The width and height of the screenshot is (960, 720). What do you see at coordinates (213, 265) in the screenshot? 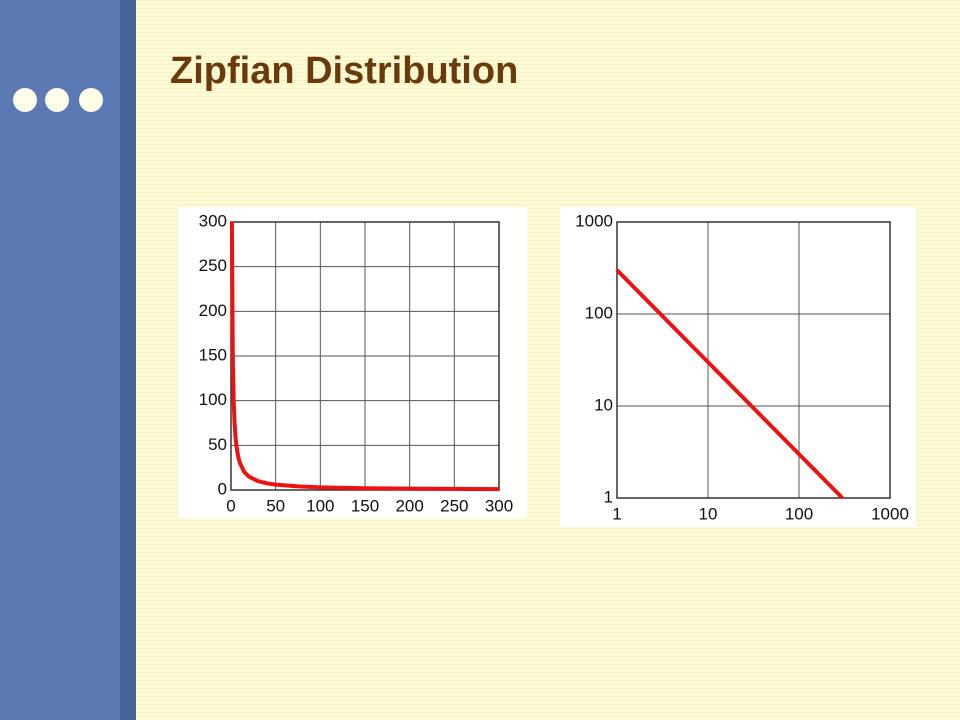
I see `y-tick-label: 250` at bounding box center [213, 265].